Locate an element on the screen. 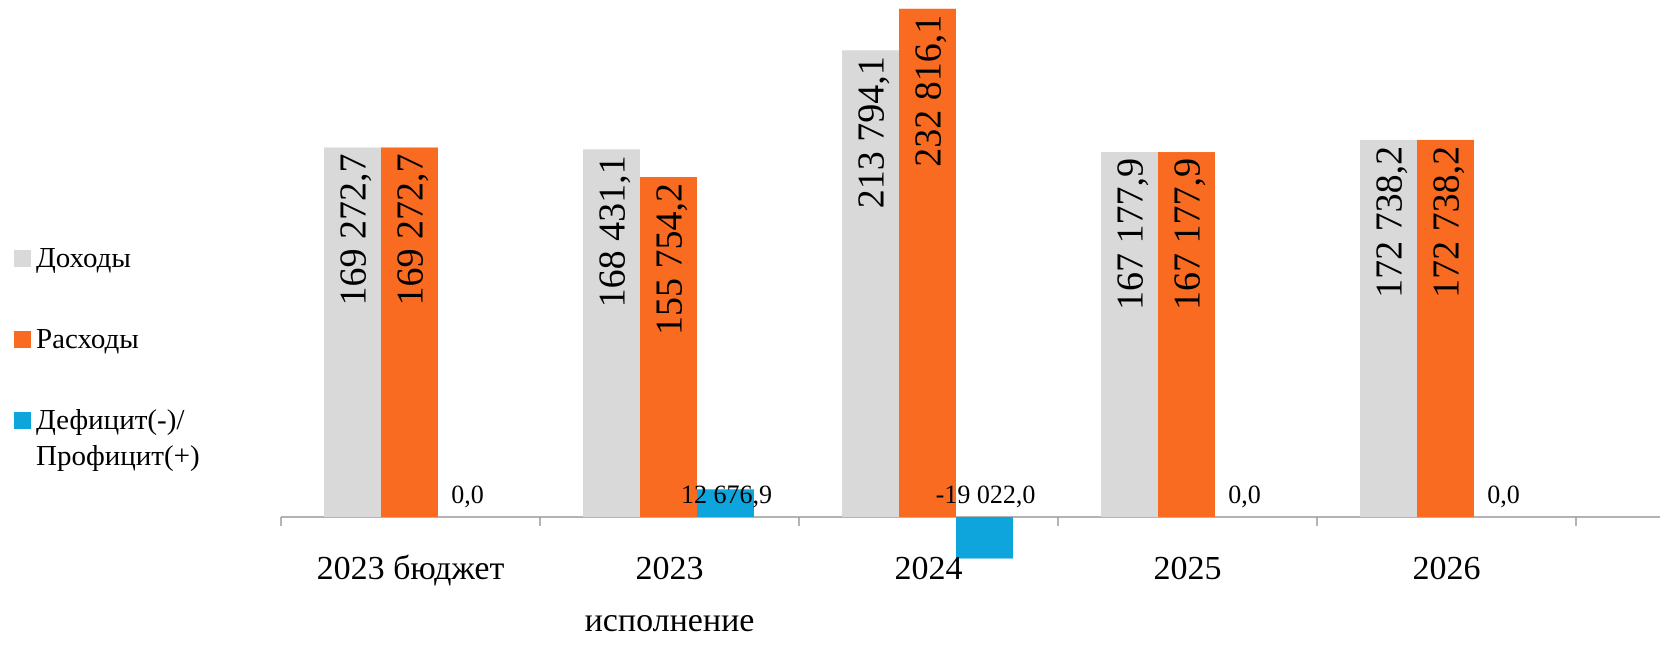 Image resolution: width=1660 pixels, height=665 pixels. legend-item-income: Доходы is located at coordinates (149, 258).